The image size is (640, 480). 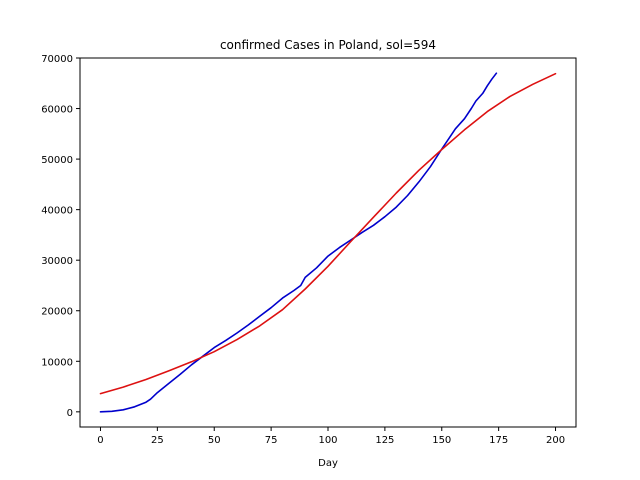 What do you see at coordinates (57, 59) in the screenshot?
I see `y-tick-label: 70000` at bounding box center [57, 59].